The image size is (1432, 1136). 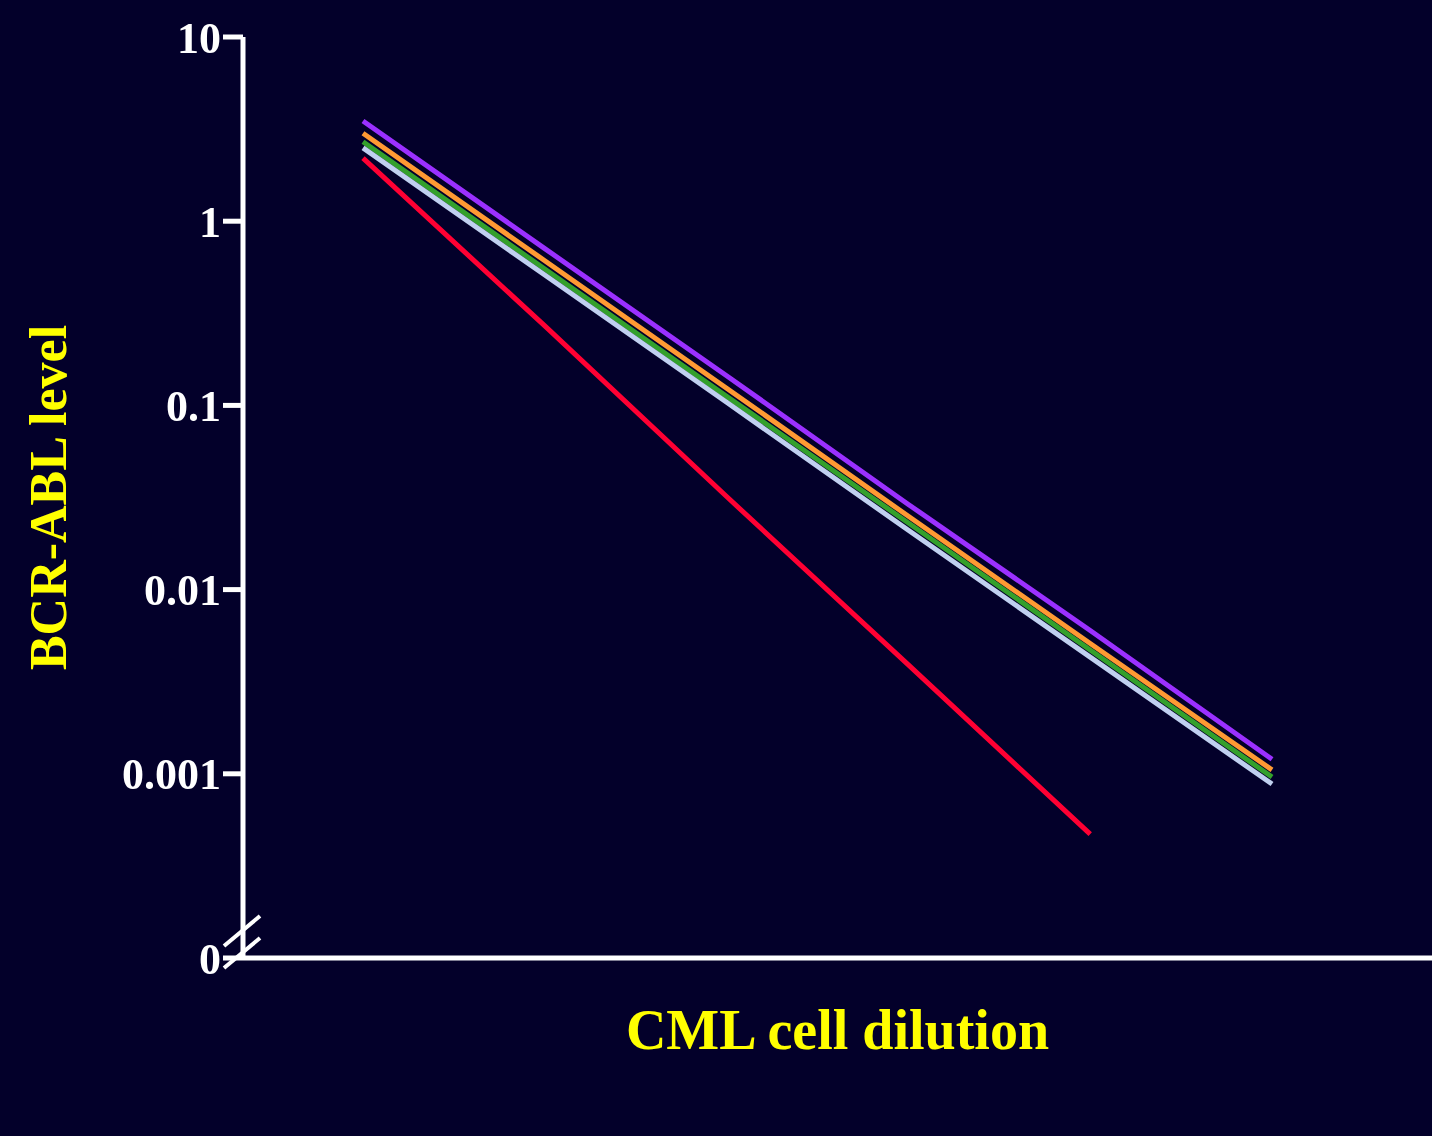 I want to click on y-tick-label: 10, so click(x=199, y=38).